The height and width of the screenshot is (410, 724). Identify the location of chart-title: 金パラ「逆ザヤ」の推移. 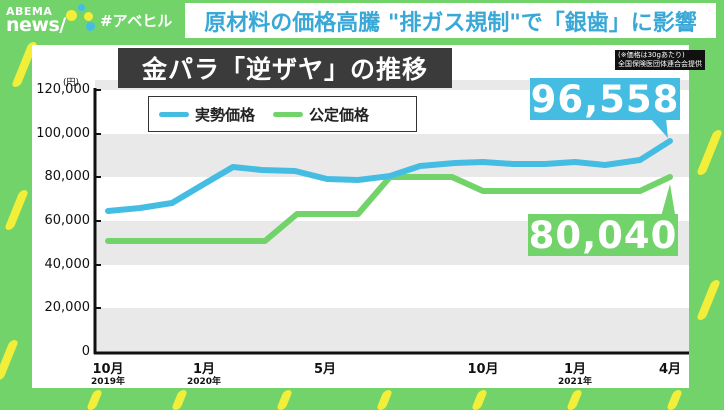
(284, 69).